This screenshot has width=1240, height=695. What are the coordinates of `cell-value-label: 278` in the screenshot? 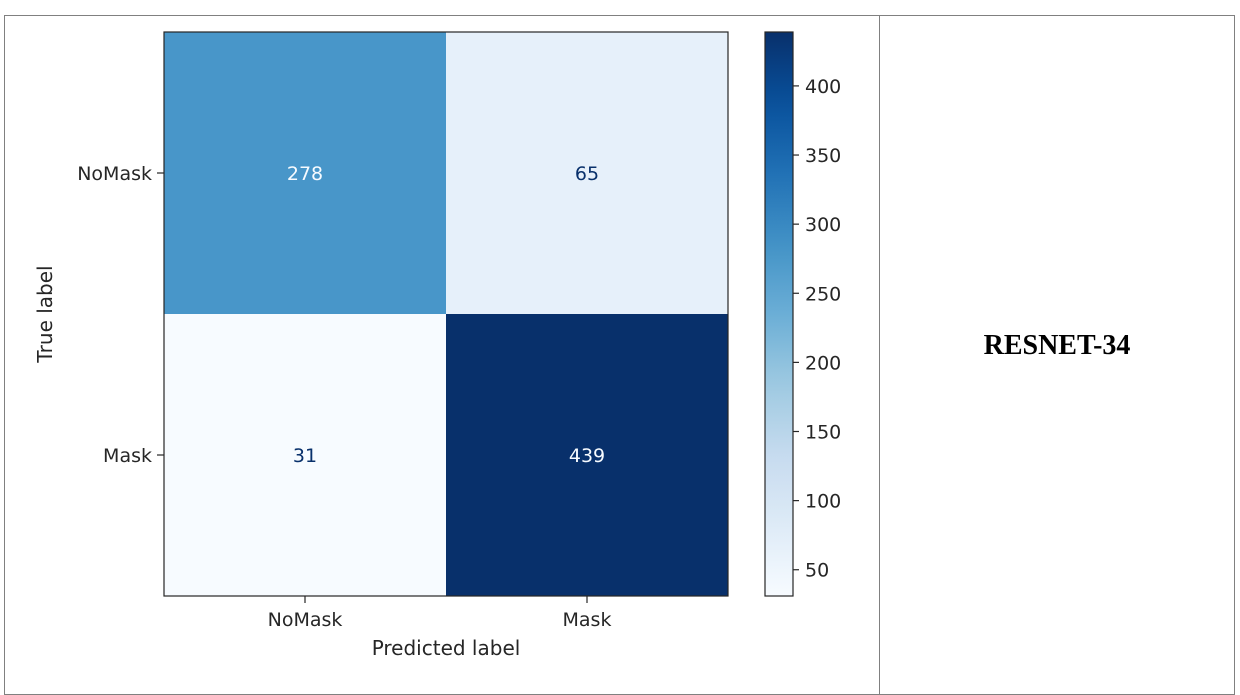 It's located at (305, 174).